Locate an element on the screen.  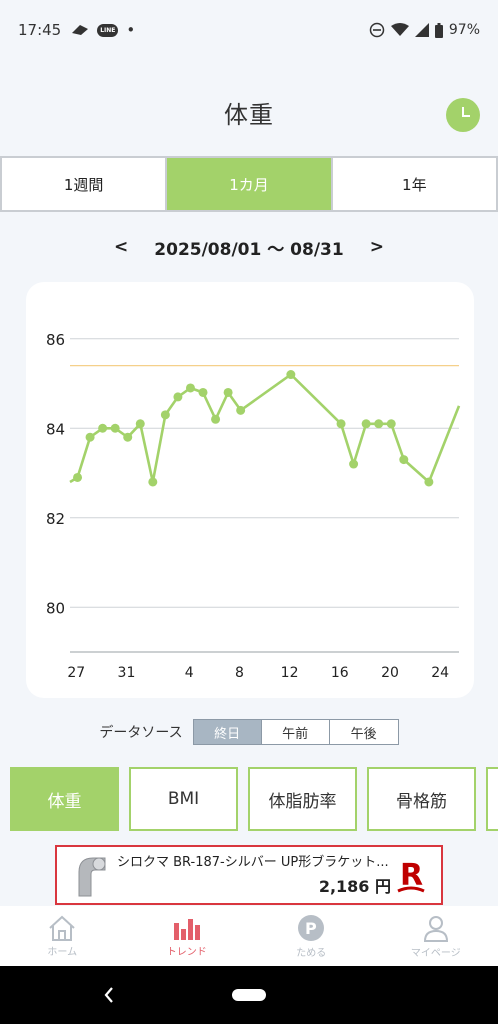
metric-tab-body-fat: 体脂肪率 is located at coordinates (302, 799).